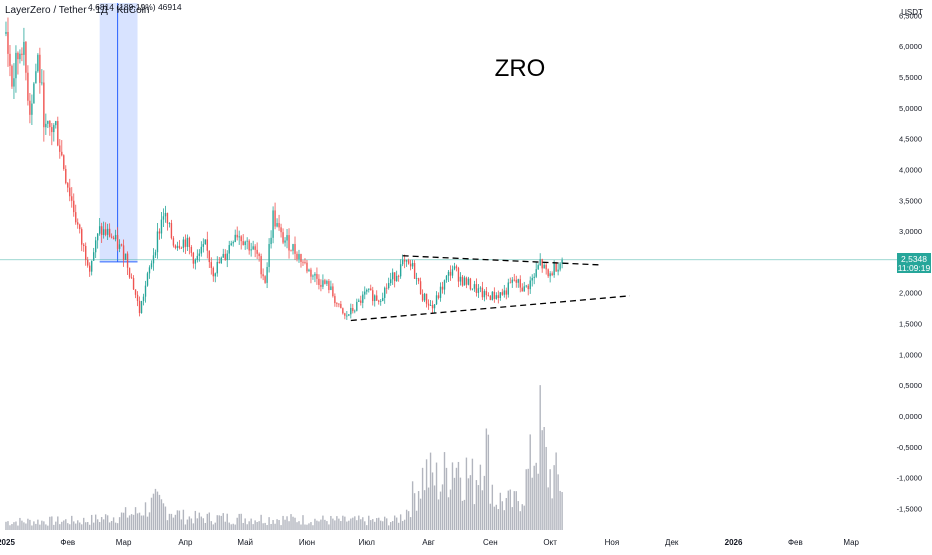 The height and width of the screenshot is (555, 932). What do you see at coordinates (851, 542) in the screenshot?
I see `x-tick-label: Мар` at bounding box center [851, 542].